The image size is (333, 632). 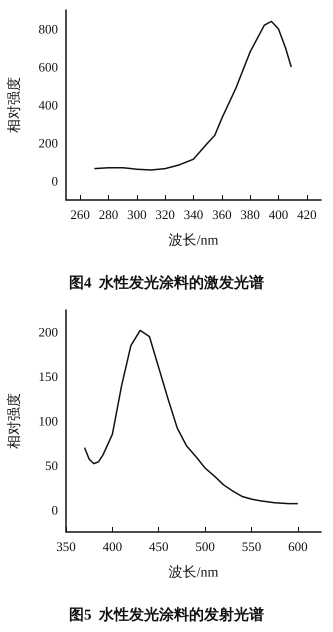 What do you see at coordinates (252, 546) in the screenshot?
I see `x-tick-label: 550` at bounding box center [252, 546].